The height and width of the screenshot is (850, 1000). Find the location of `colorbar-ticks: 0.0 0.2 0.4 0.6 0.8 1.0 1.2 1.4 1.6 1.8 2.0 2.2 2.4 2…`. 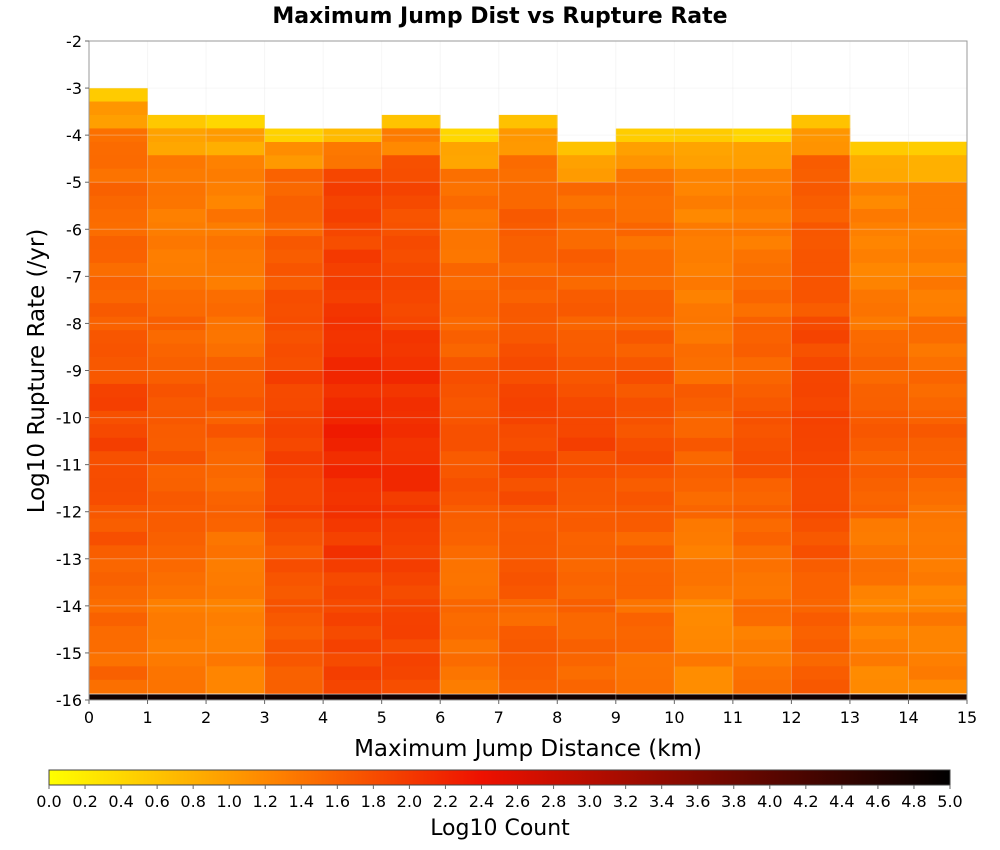

colorbar-ticks: 0.0 0.2 0.4 0.6 0.8 1.0 1.2 1.4 1.6 1.8 2.0 2.2 2.4 2… is located at coordinates (499, 798).